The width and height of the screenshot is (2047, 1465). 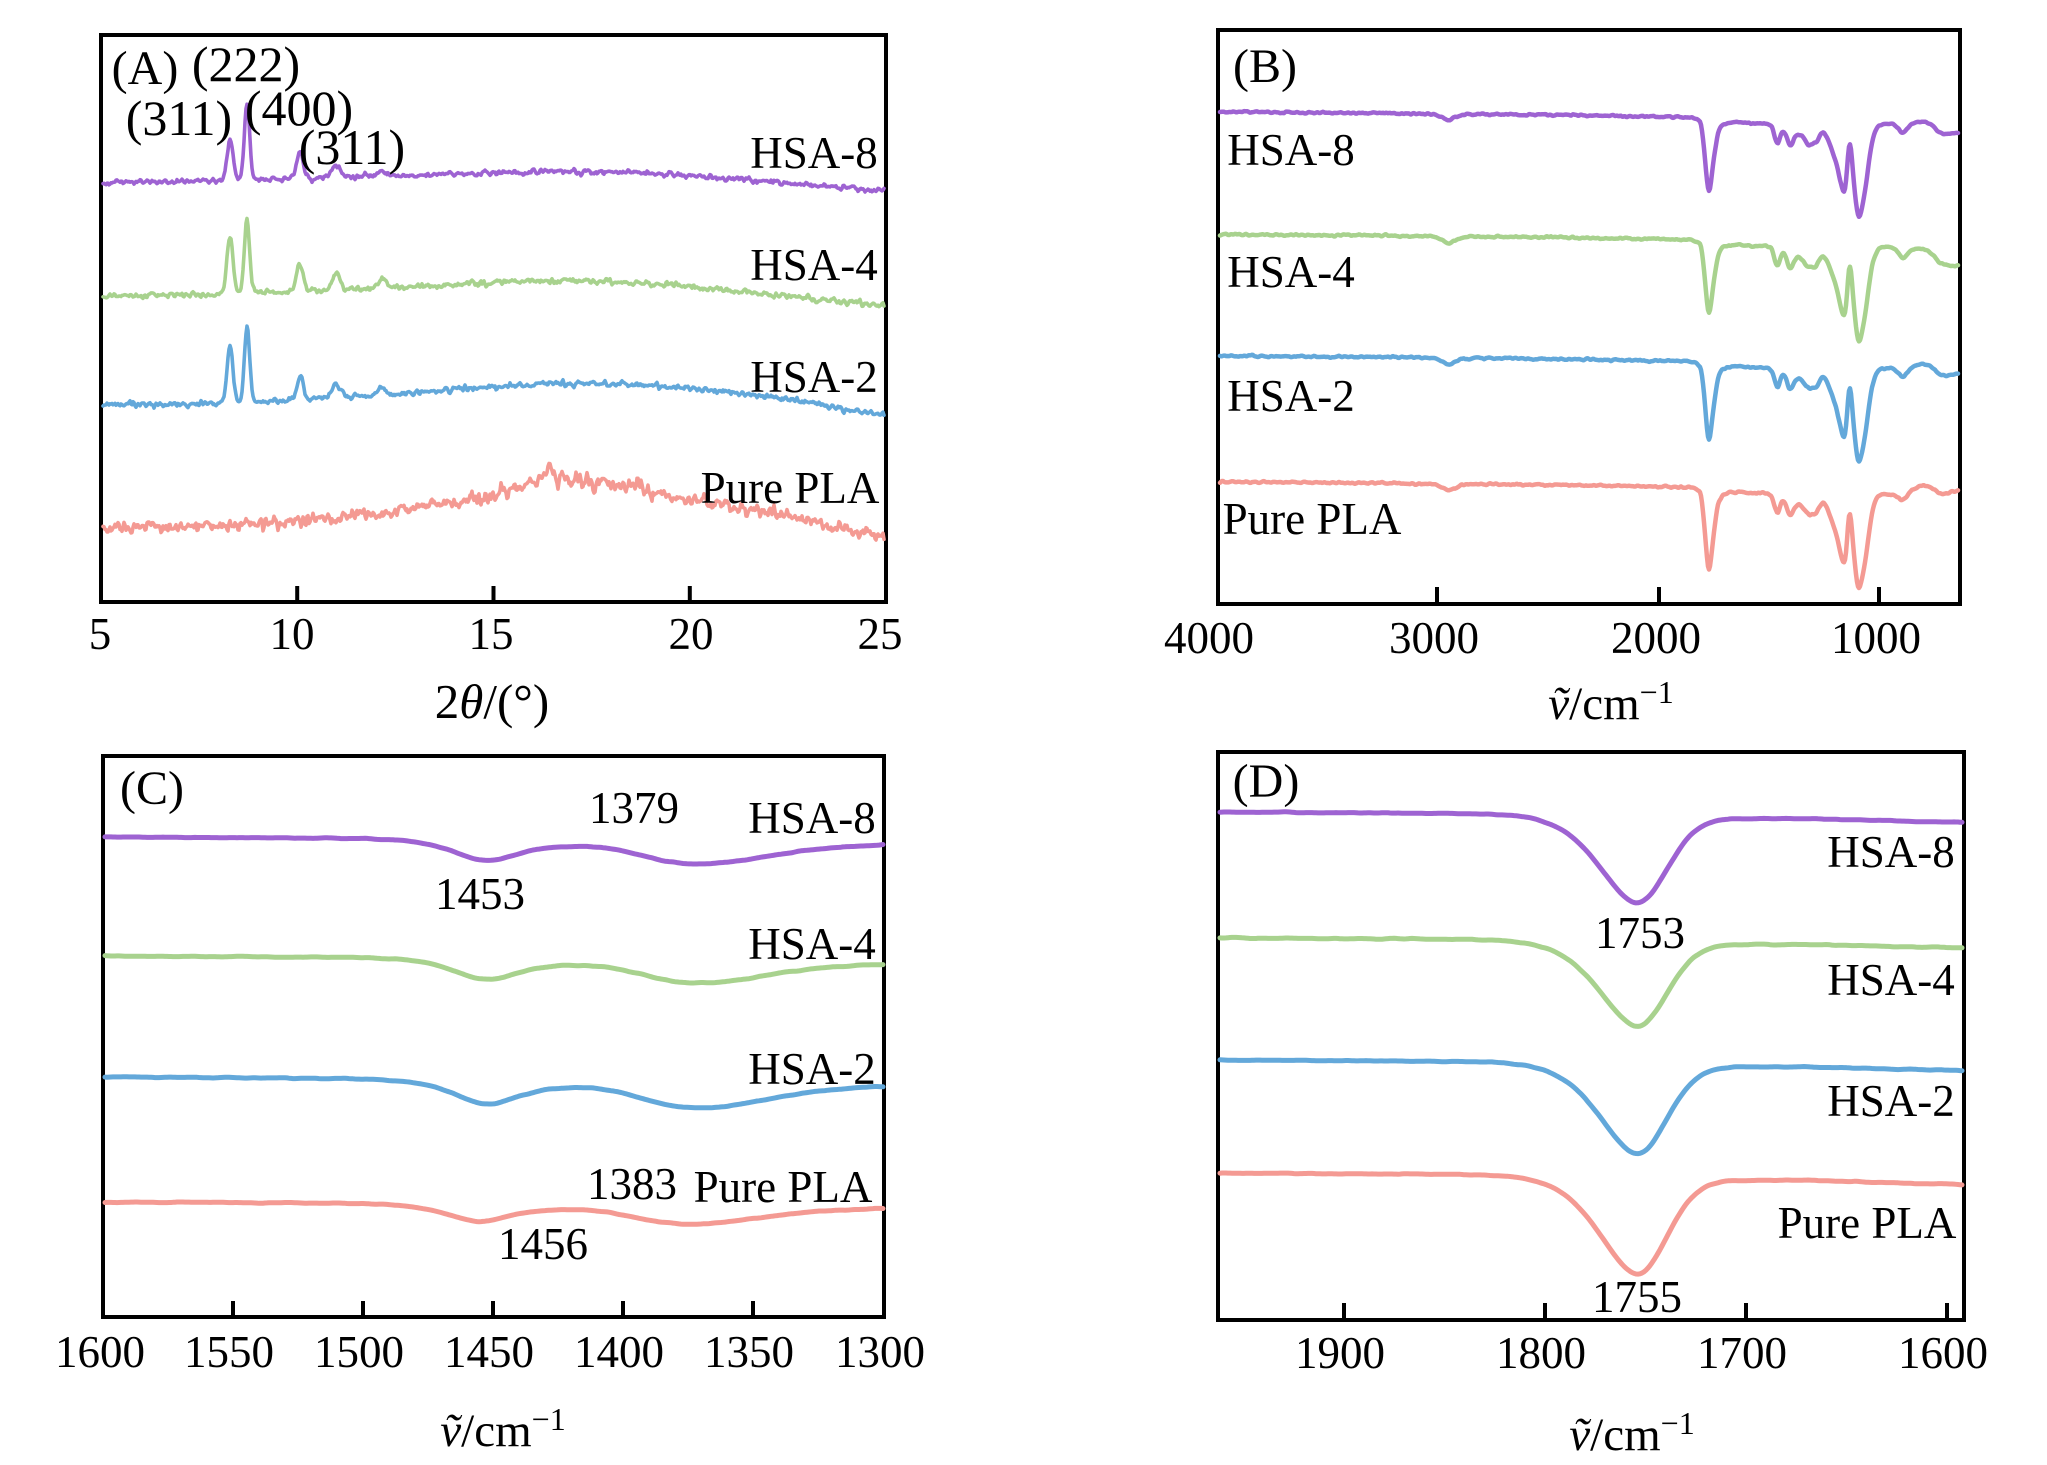 I want to click on svg-text: 1500, so click(x=359, y=1352).